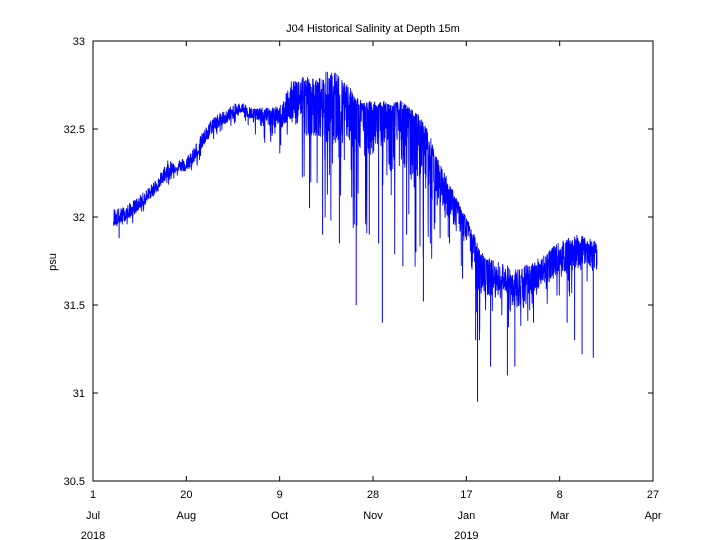 The width and height of the screenshot is (720, 540). What do you see at coordinates (652, 516) in the screenshot?
I see `x-tick-month-label: Apr` at bounding box center [652, 516].